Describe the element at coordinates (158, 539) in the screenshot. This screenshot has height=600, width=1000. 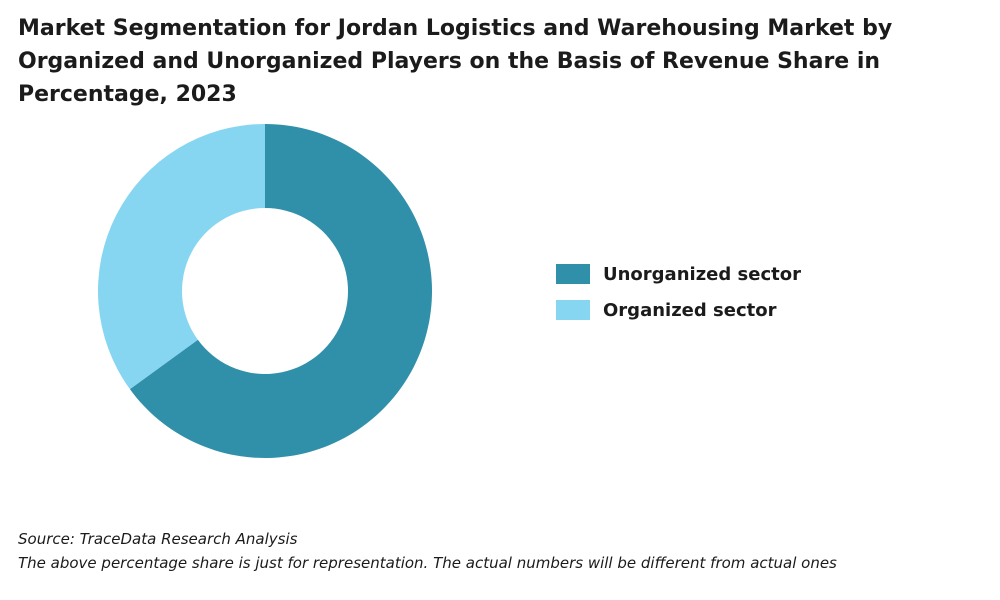
I see `source-note: Source: TraceData Research Analysis` at that location.